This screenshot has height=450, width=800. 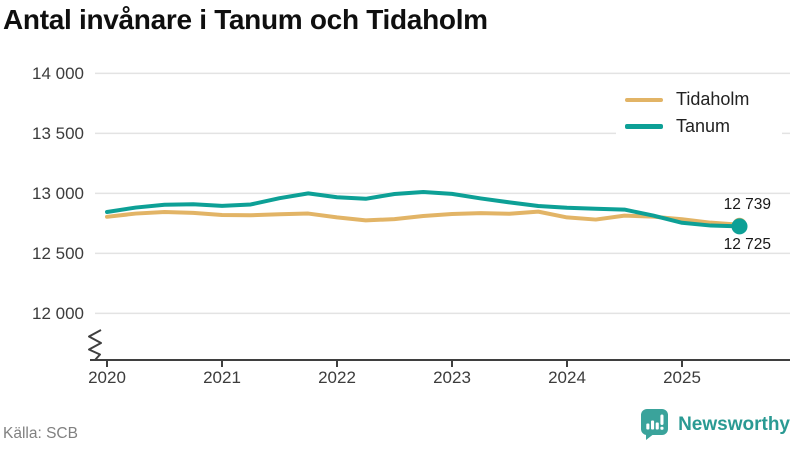 What do you see at coordinates (245, 19) in the screenshot?
I see `chart-title: Antal invånare i Tanum och Tidaholm` at bounding box center [245, 19].